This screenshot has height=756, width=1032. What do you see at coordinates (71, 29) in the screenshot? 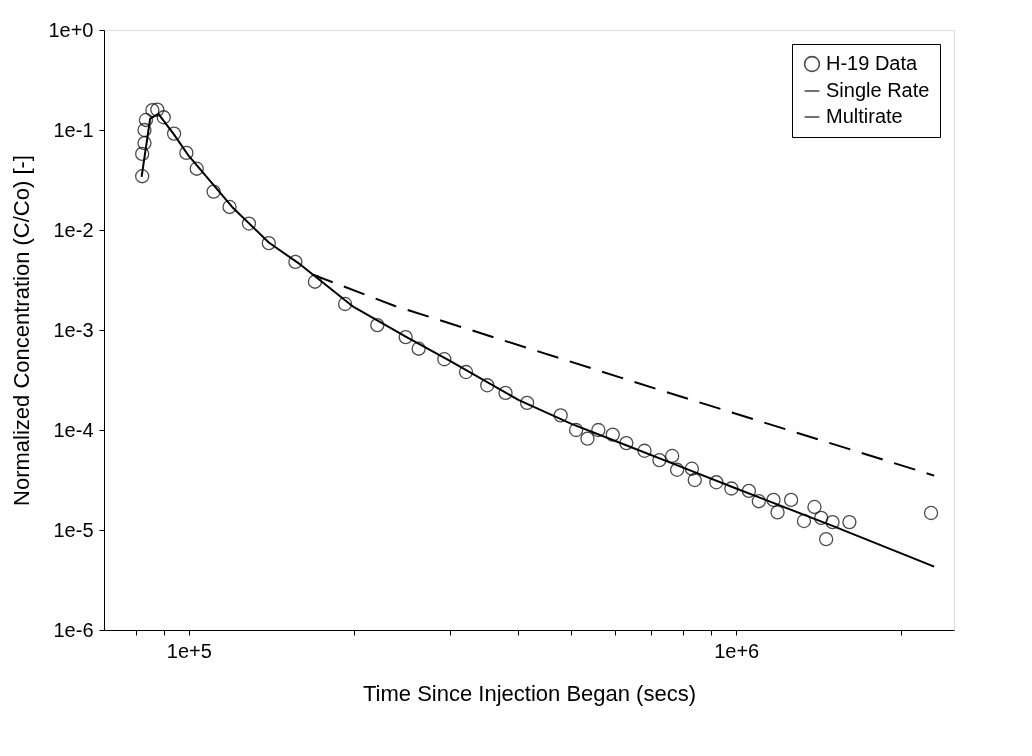
I see `y-tick-label: 1e+0` at bounding box center [71, 29].